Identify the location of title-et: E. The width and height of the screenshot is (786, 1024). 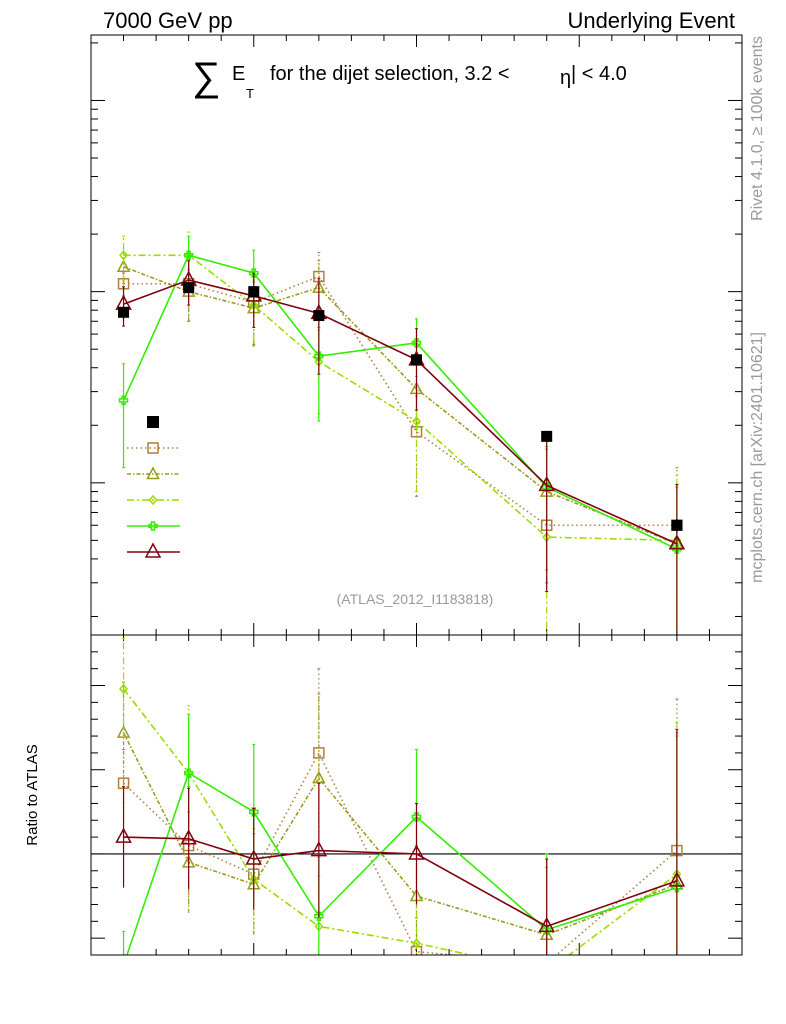
(238, 74).